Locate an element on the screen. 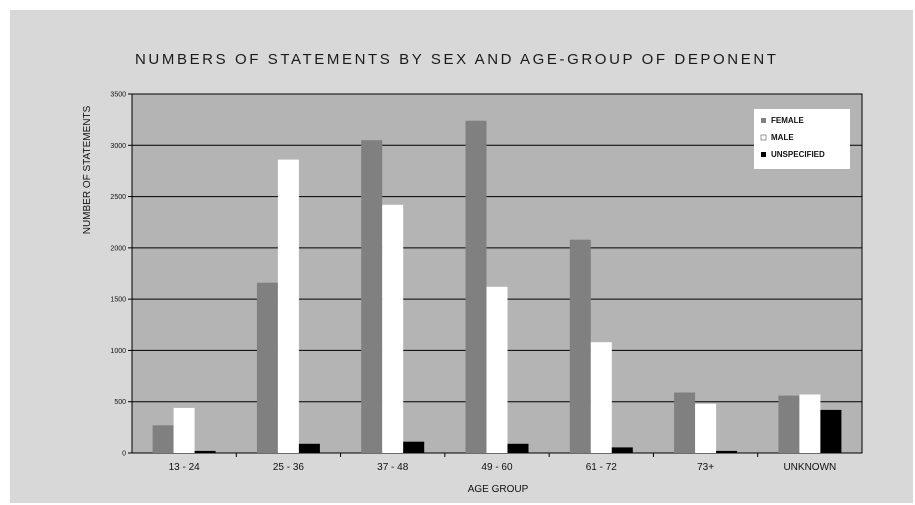  y-axis-ticks: 0 500 1000 1500 2000 2500 3000 3500 is located at coordinates (121, 275).